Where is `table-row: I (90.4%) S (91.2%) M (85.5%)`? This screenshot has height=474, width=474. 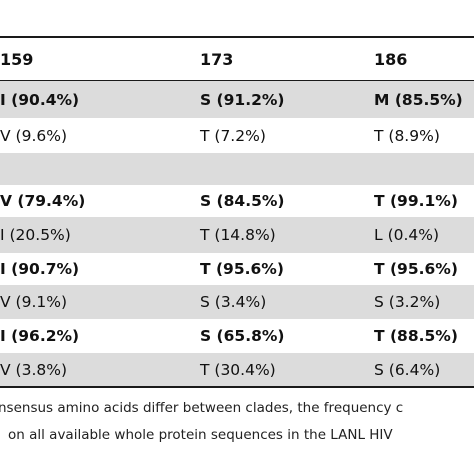 table-row: I (90.4%) S (91.2%) M (85.5%) is located at coordinates (237, 99).